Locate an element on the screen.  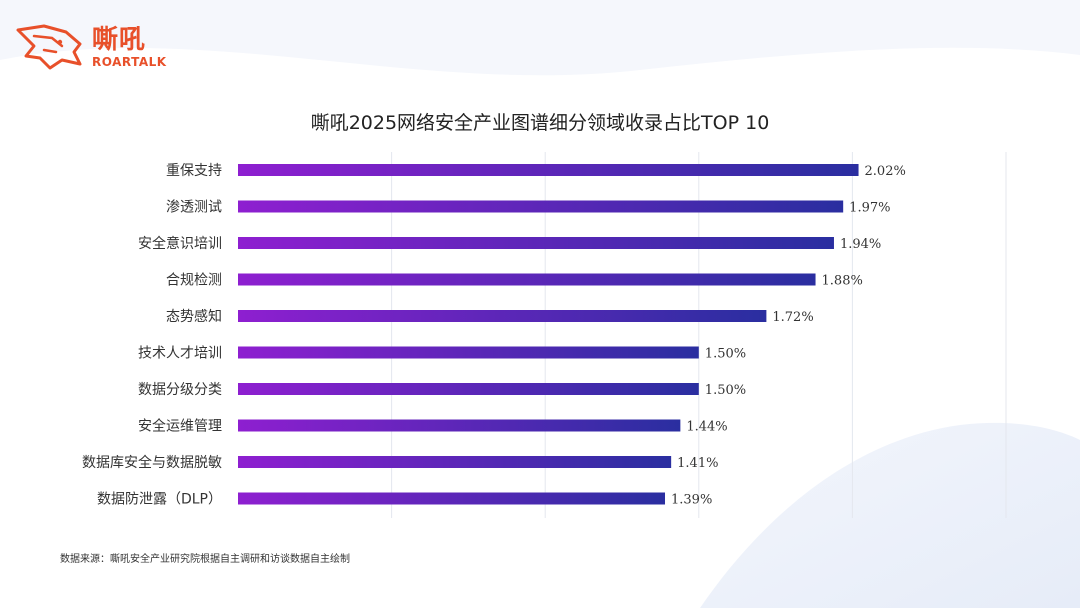
value-label: 1.94% is located at coordinates (860, 244).